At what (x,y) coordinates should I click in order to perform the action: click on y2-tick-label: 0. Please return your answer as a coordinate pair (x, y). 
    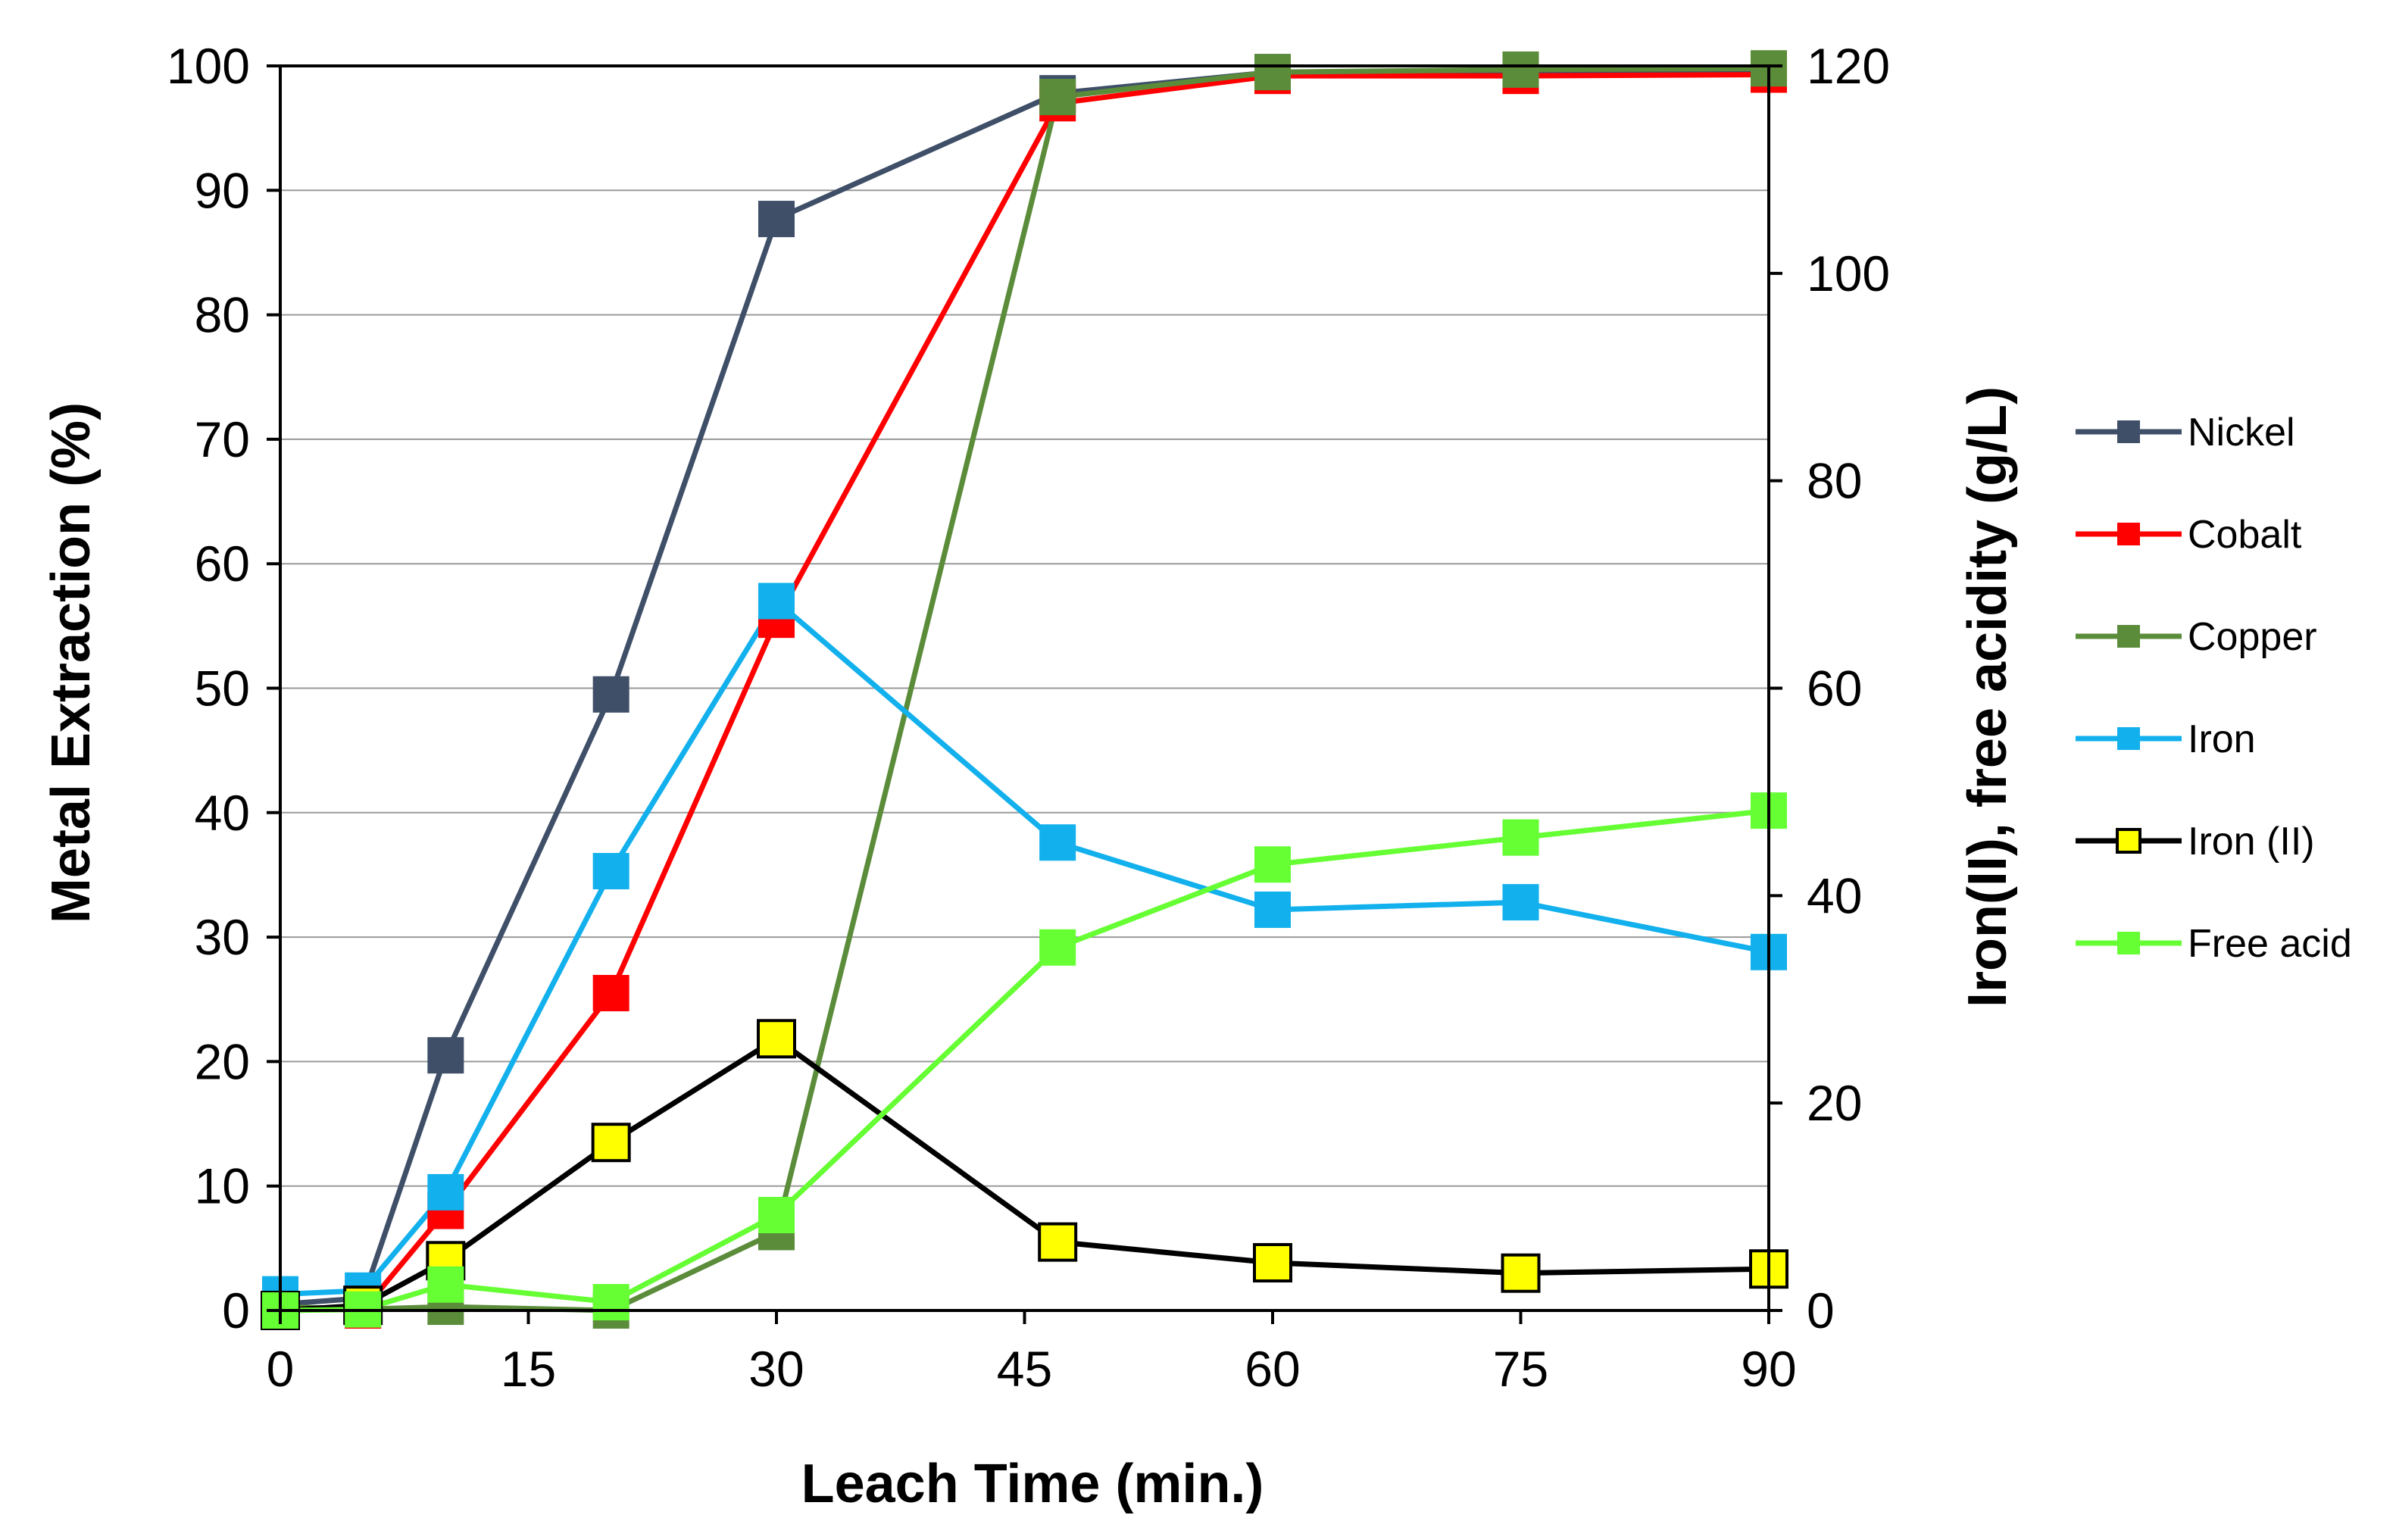
    Looking at the image, I should click on (1821, 1310).